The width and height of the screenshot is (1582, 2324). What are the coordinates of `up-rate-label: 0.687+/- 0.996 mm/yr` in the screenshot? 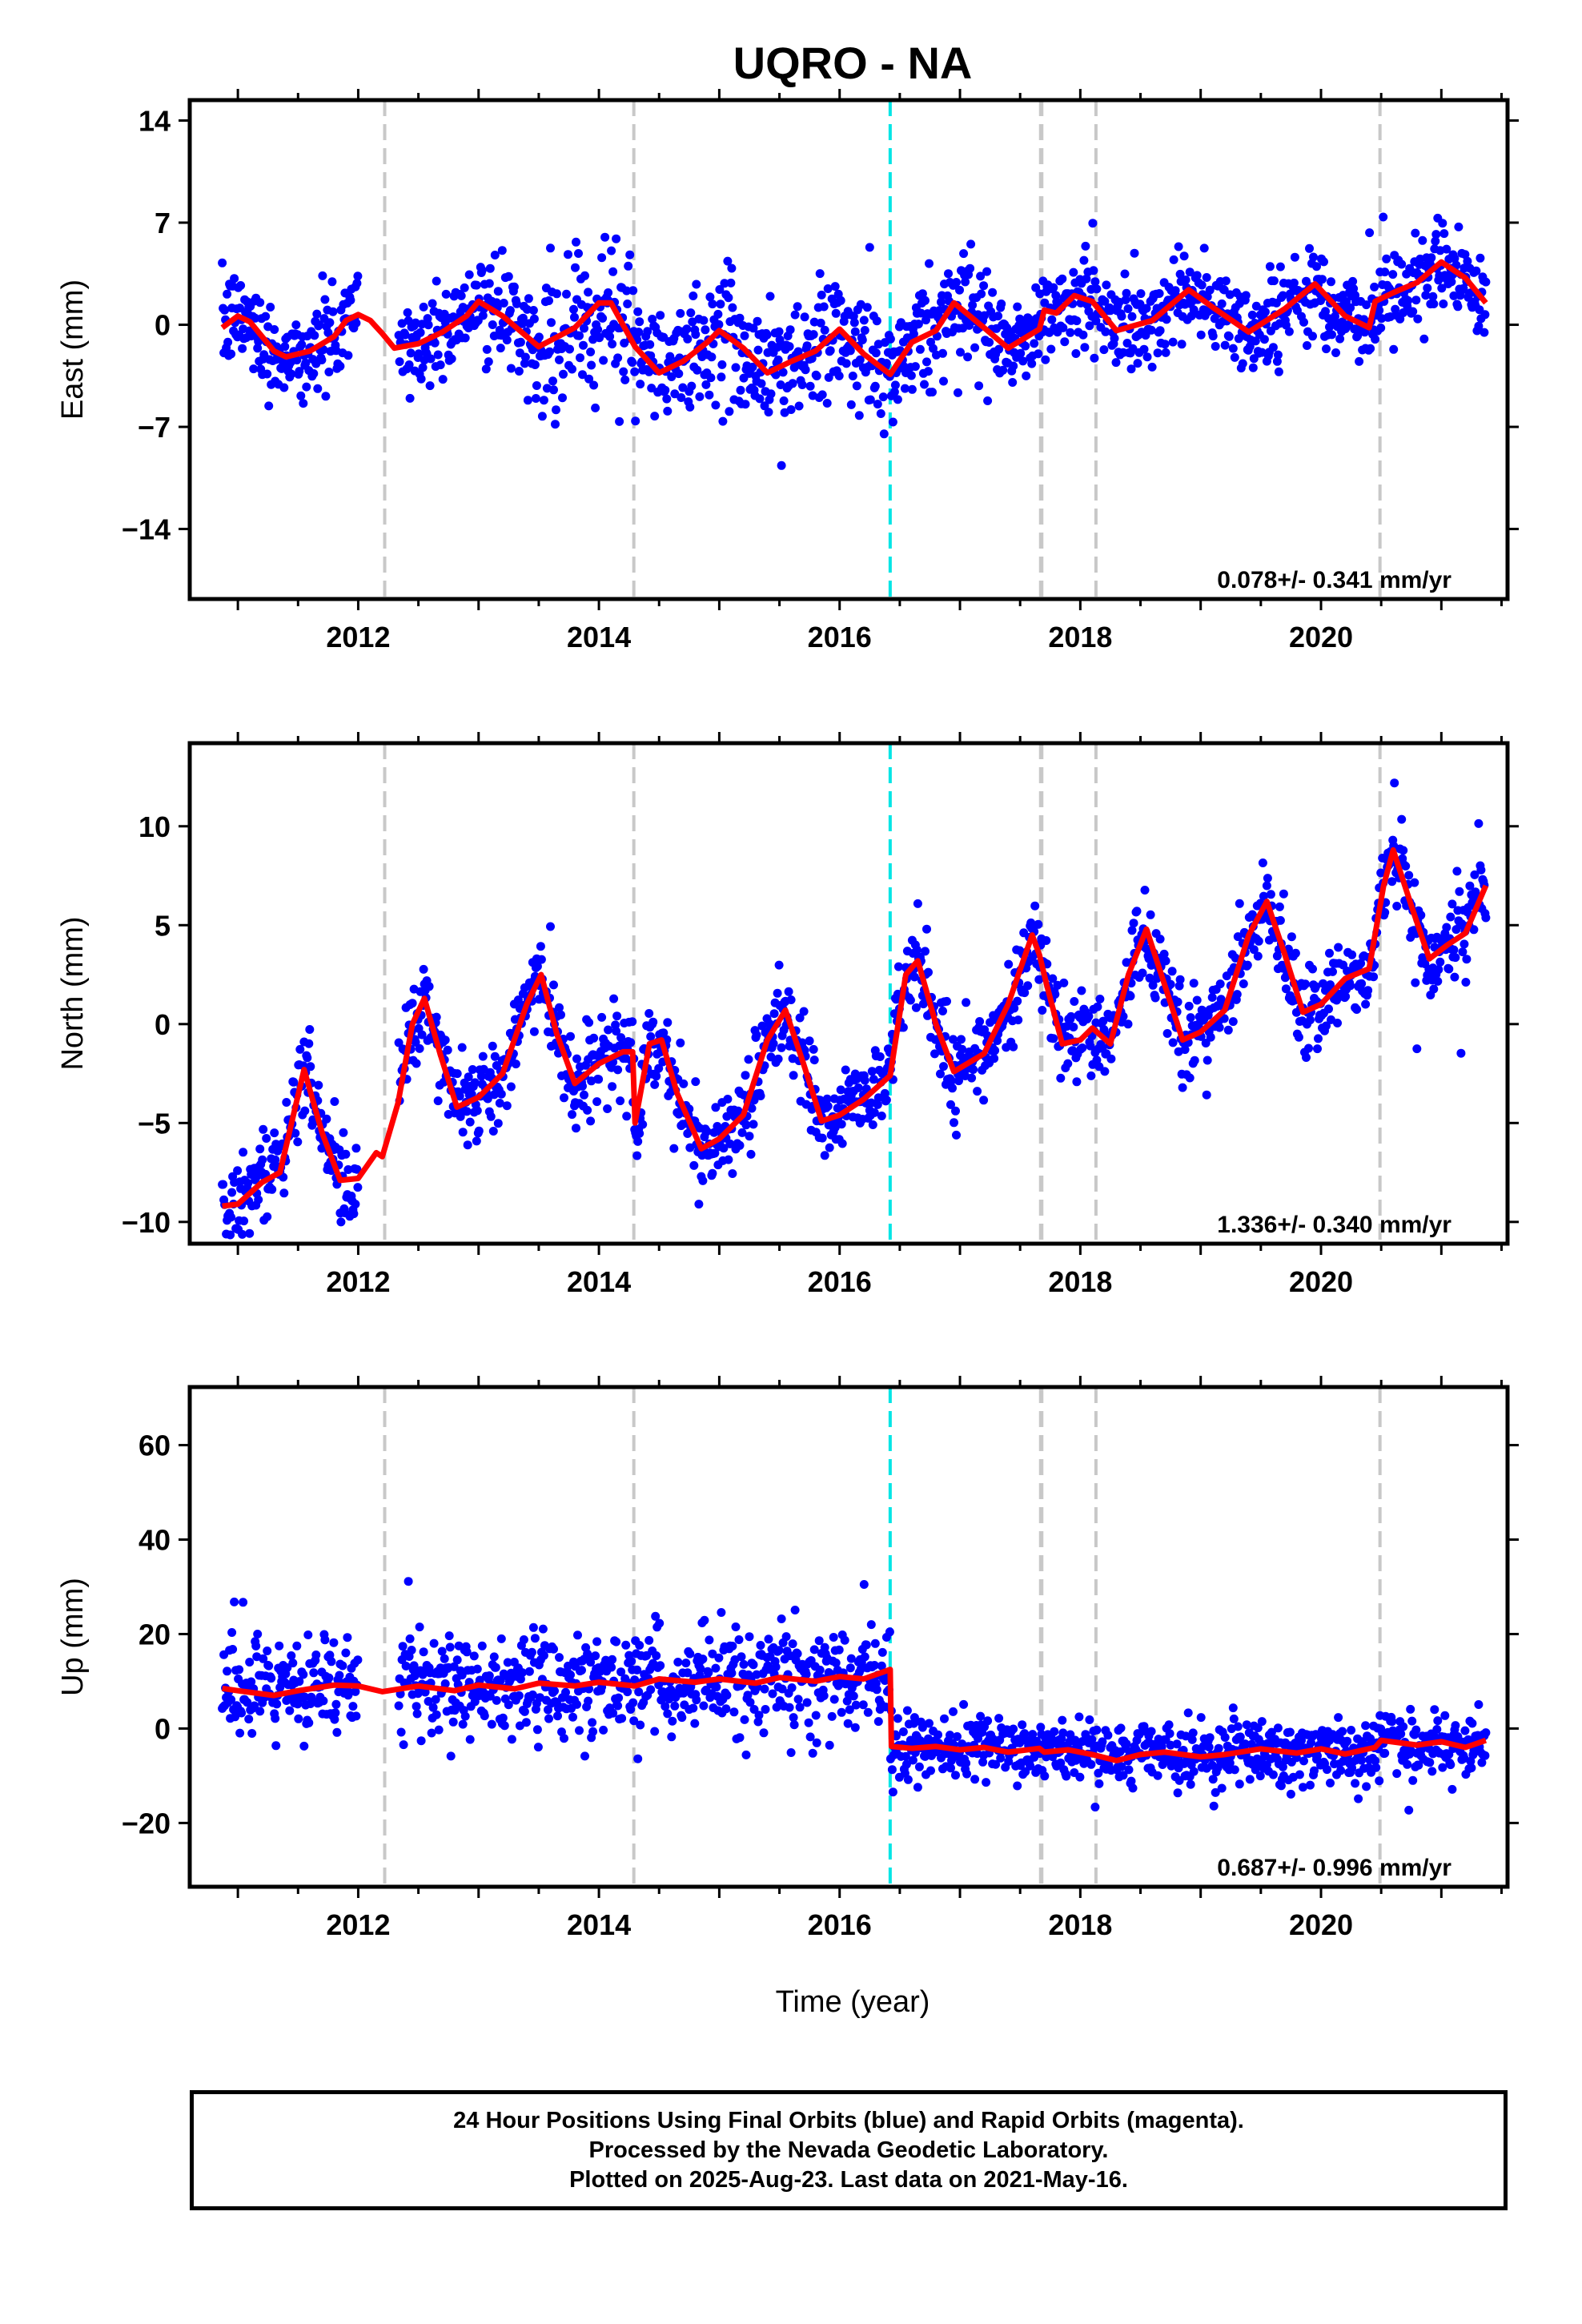 It's located at (1334, 1868).